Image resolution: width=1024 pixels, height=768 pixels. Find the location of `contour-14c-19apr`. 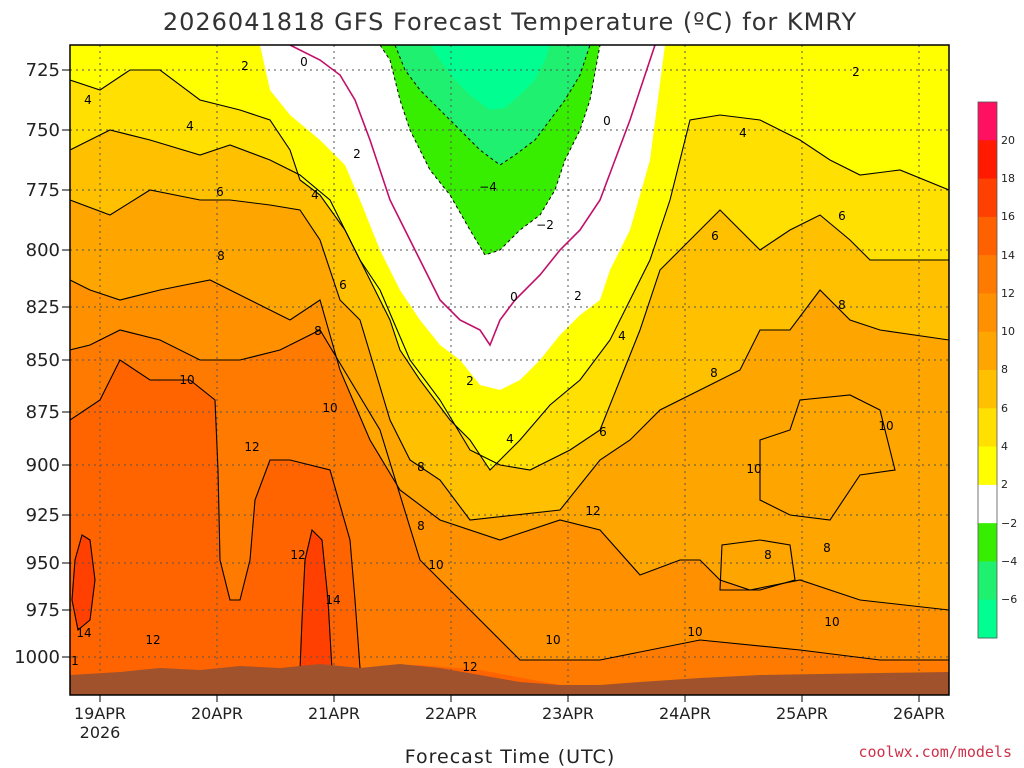

contour-14c-19apr is located at coordinates (83, 583).